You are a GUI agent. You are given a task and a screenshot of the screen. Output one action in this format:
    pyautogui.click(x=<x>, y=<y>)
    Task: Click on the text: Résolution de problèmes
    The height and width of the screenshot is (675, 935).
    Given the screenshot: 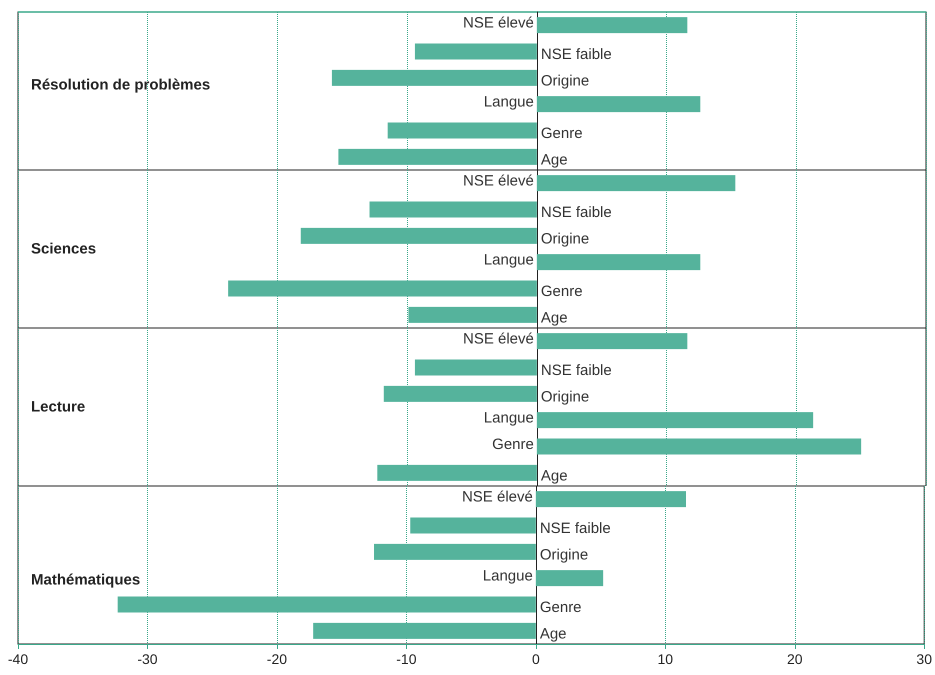 What is the action you would take?
    pyautogui.click(x=120, y=85)
    